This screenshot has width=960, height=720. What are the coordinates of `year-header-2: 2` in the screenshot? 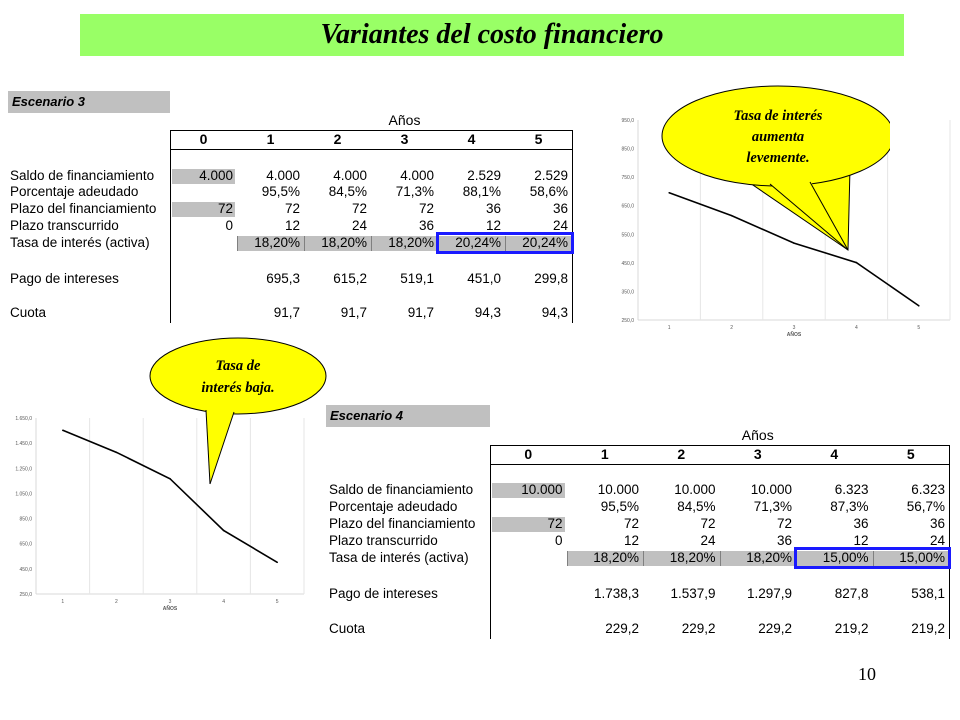 It's located at (337, 139).